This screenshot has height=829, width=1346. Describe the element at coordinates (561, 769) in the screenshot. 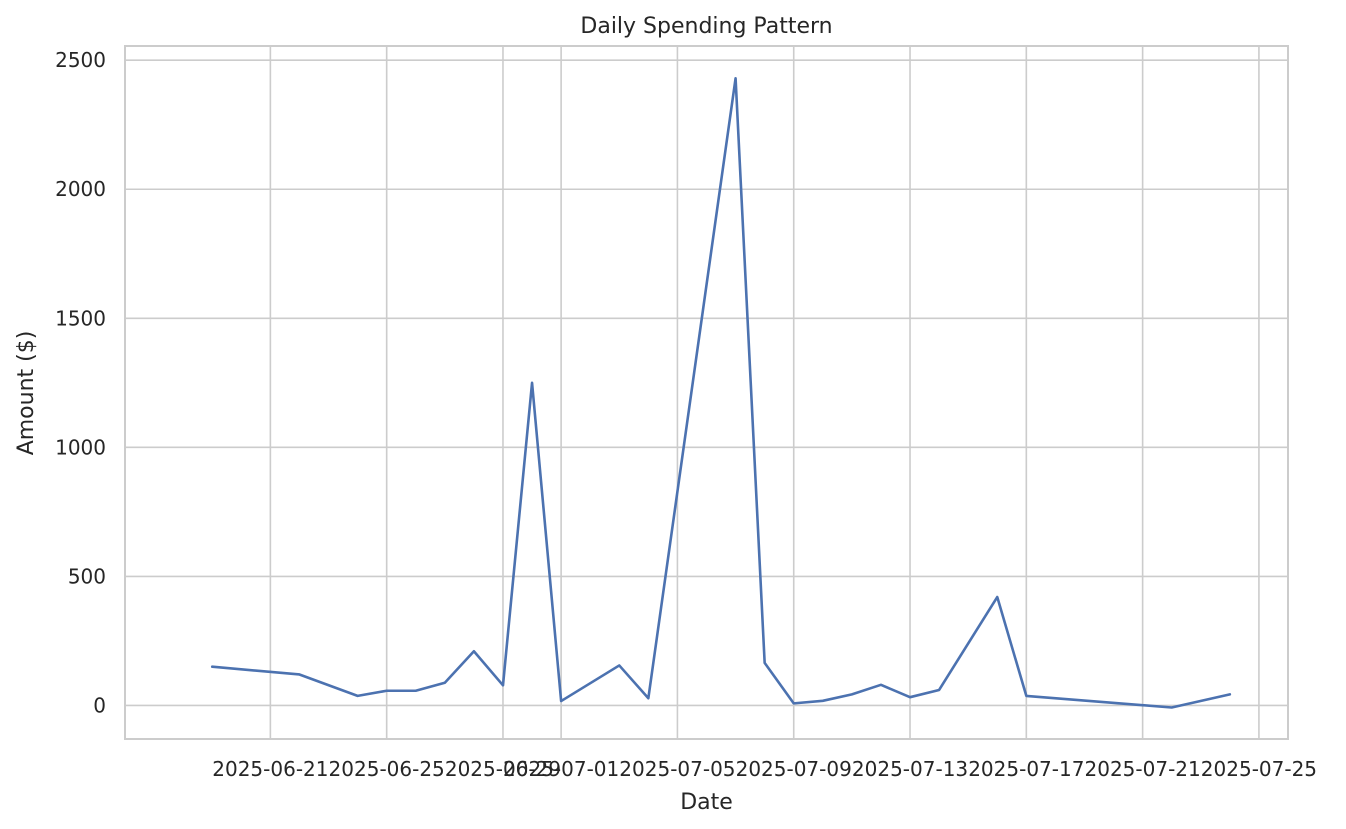

I see `x-tick-label: 2025-07-01` at that location.